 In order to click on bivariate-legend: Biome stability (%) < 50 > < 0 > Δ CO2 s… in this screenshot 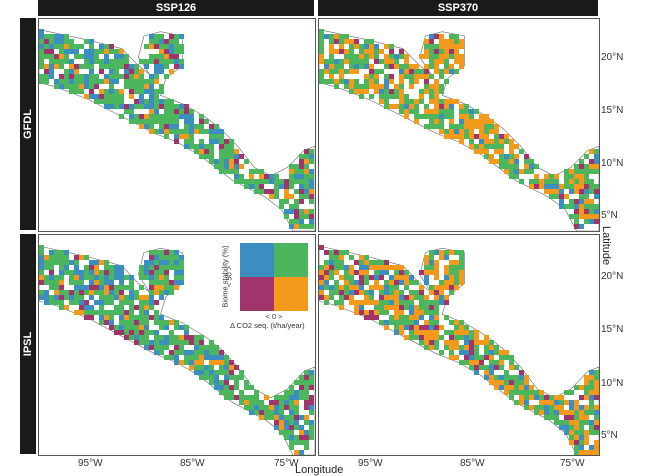, I will do `click(256, 284)`.